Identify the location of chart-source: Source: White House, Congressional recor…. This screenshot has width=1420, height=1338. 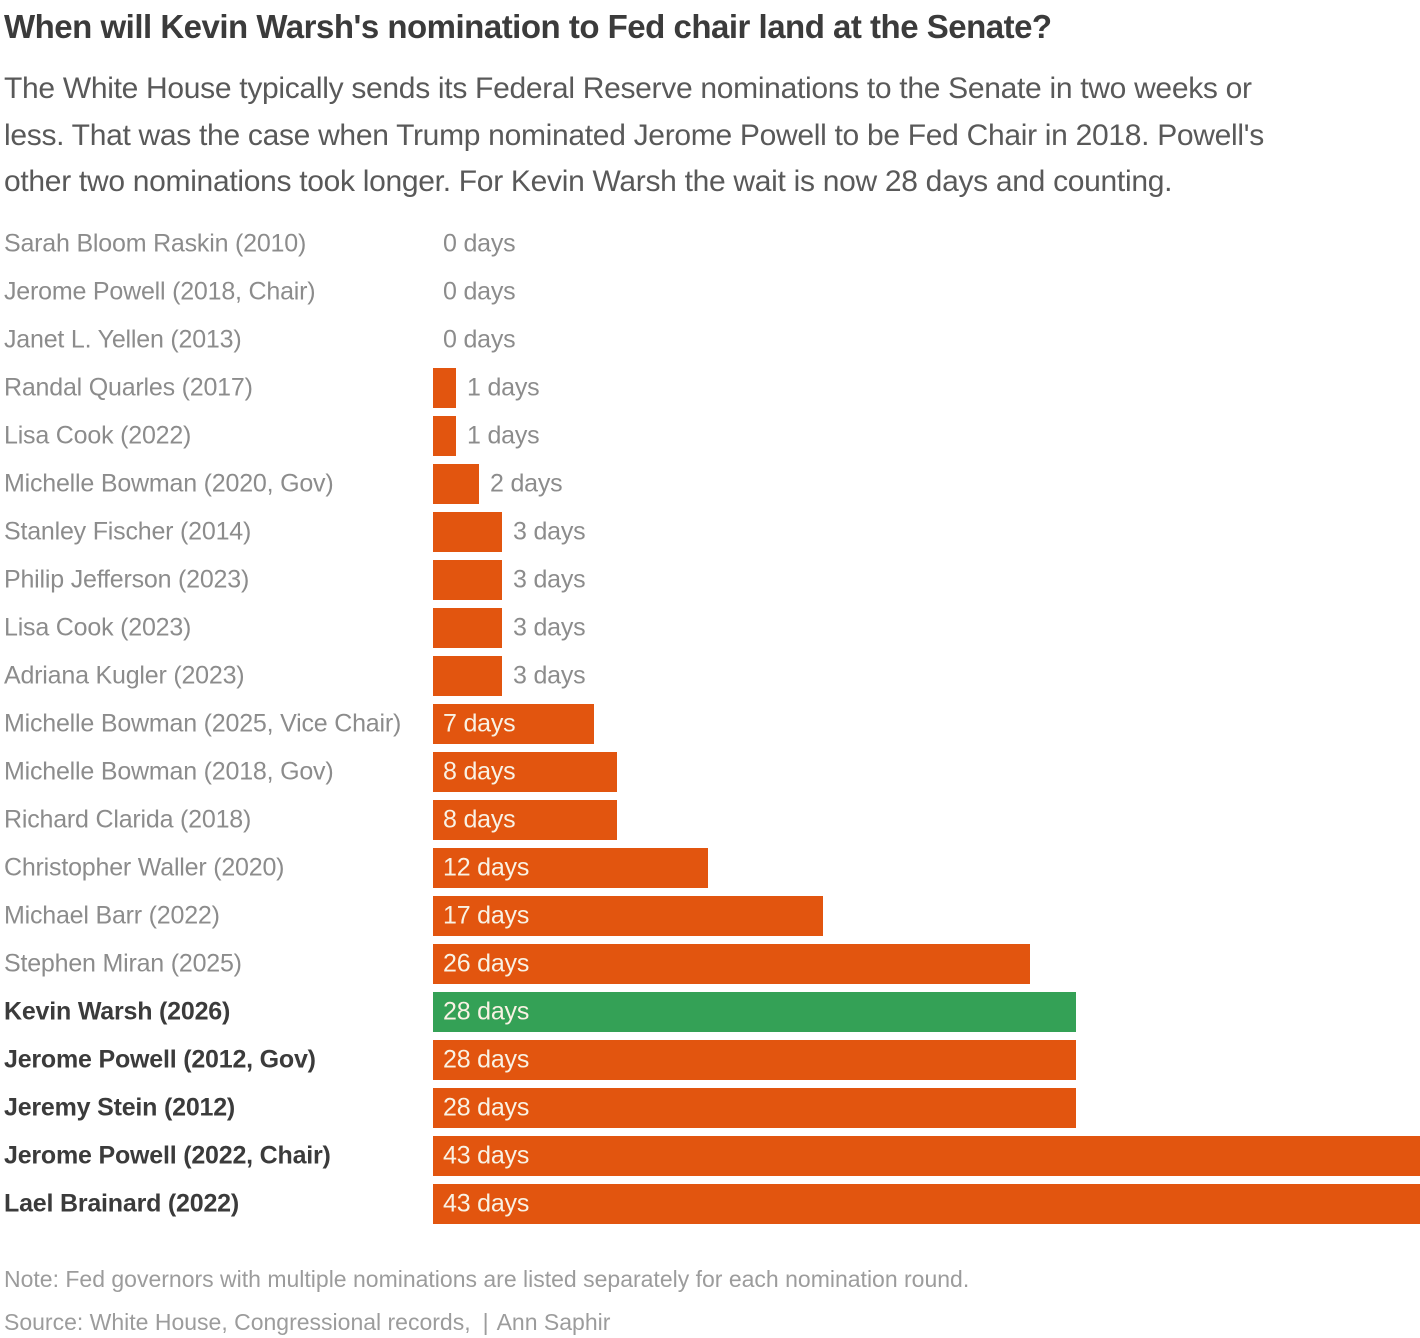
(307, 1322).